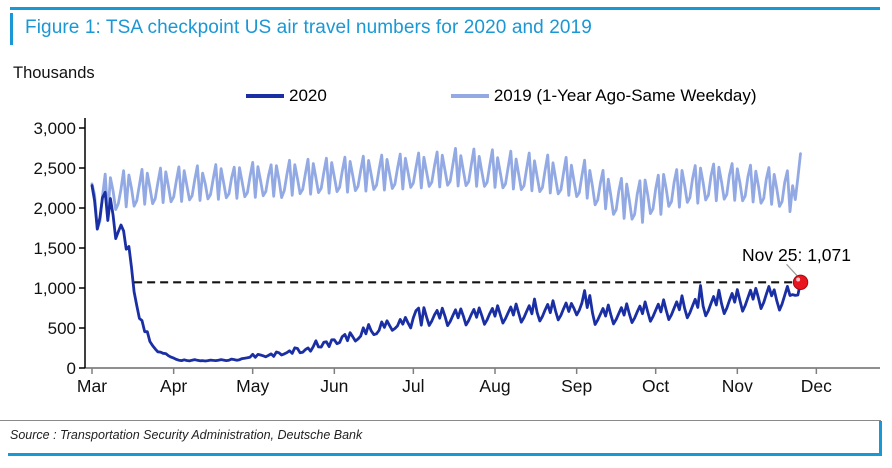  What do you see at coordinates (737, 386) in the screenshot?
I see `x-tick-label-Nov: Nov` at bounding box center [737, 386].